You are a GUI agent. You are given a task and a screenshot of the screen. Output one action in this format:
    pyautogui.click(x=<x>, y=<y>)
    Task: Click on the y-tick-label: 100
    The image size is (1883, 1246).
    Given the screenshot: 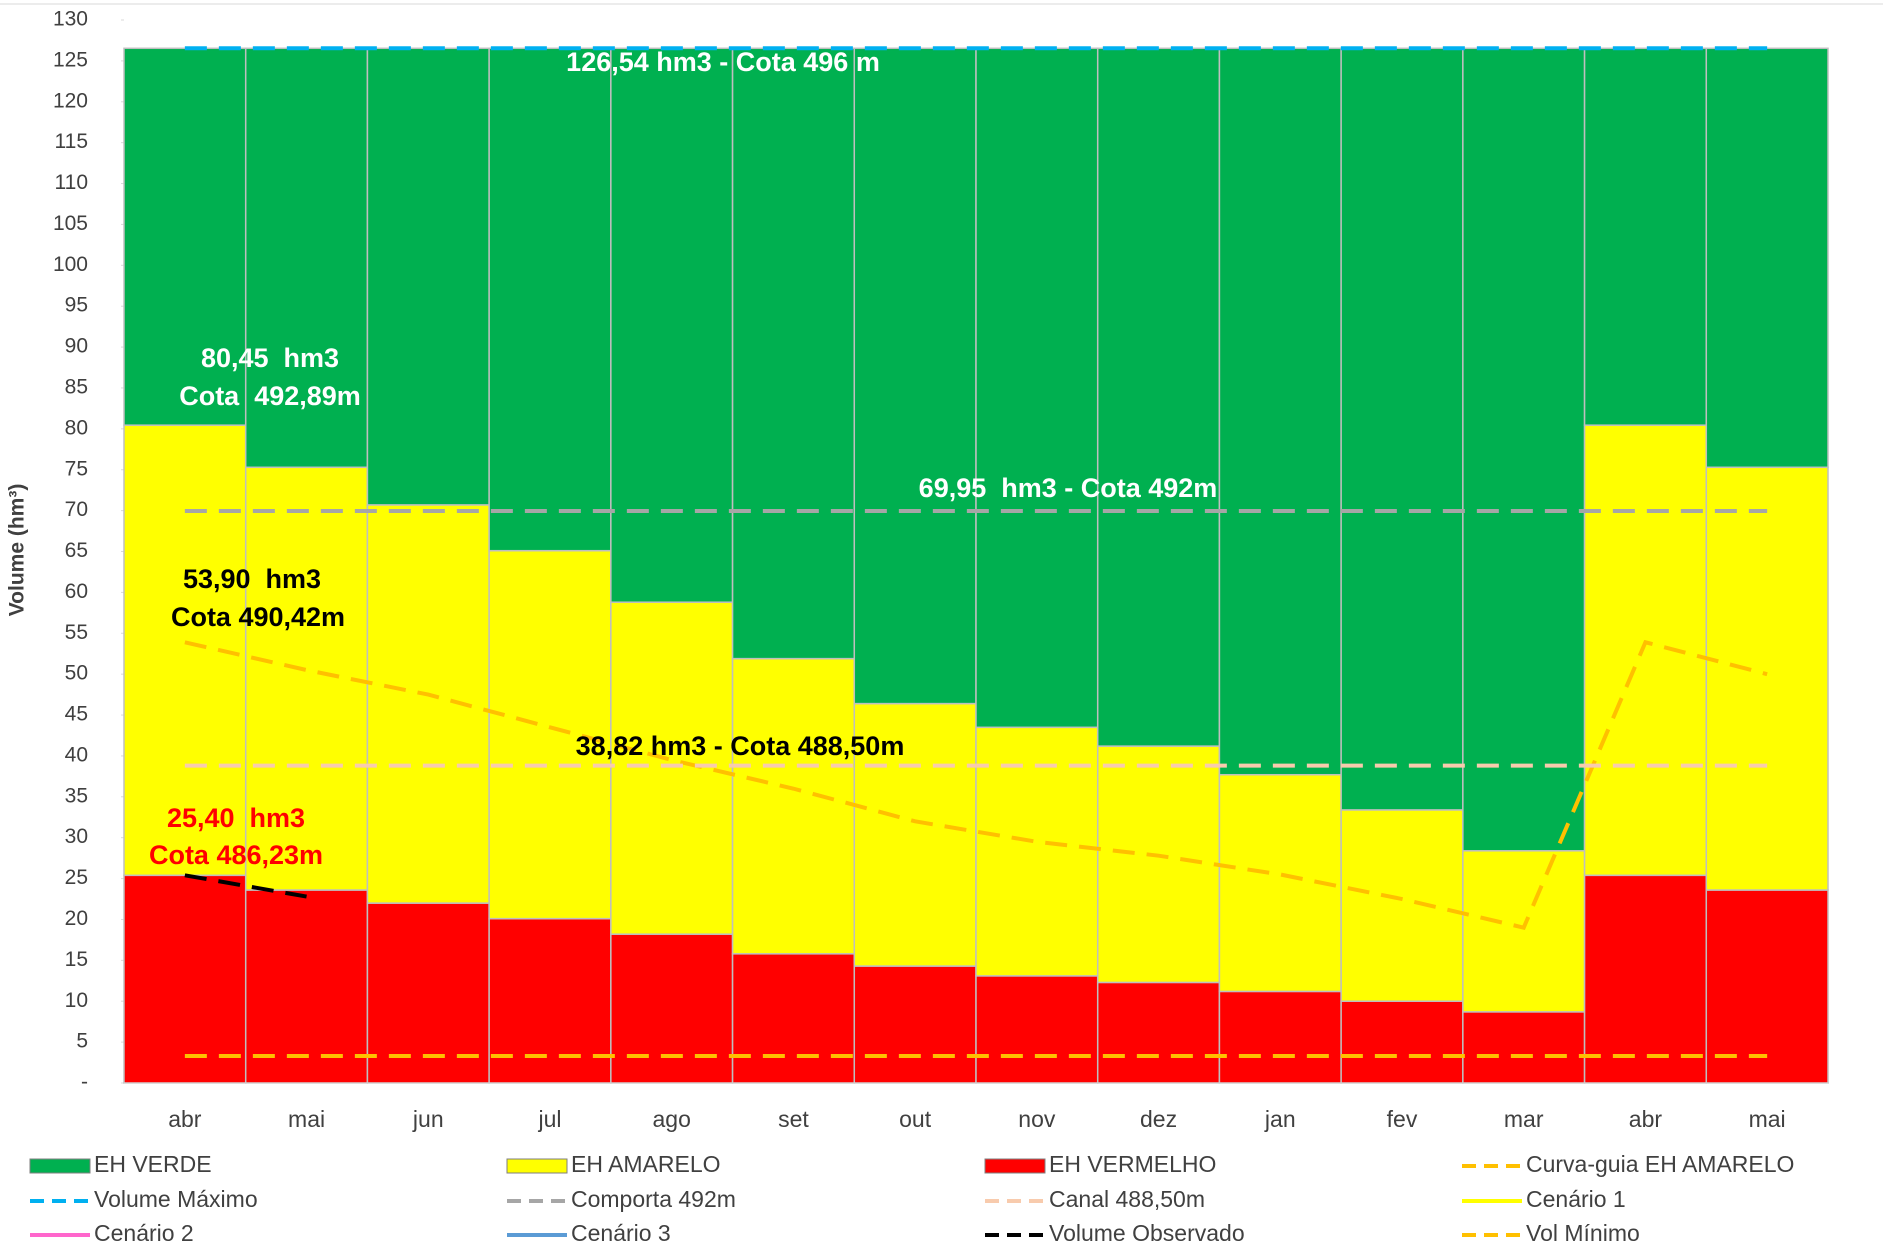 What is the action you would take?
    pyautogui.click(x=70, y=264)
    